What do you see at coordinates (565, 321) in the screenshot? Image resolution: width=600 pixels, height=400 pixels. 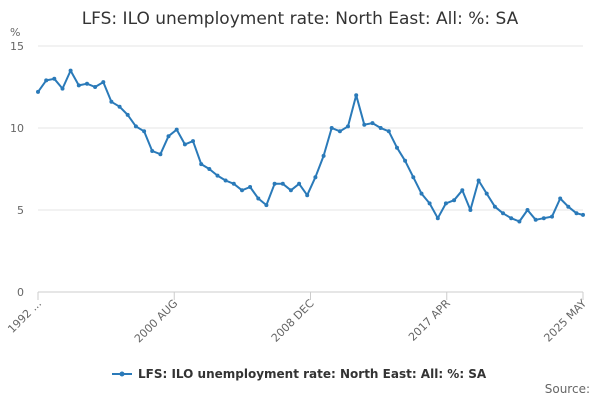 I see `x-tick-label: 2025 MAY` at bounding box center [565, 321].